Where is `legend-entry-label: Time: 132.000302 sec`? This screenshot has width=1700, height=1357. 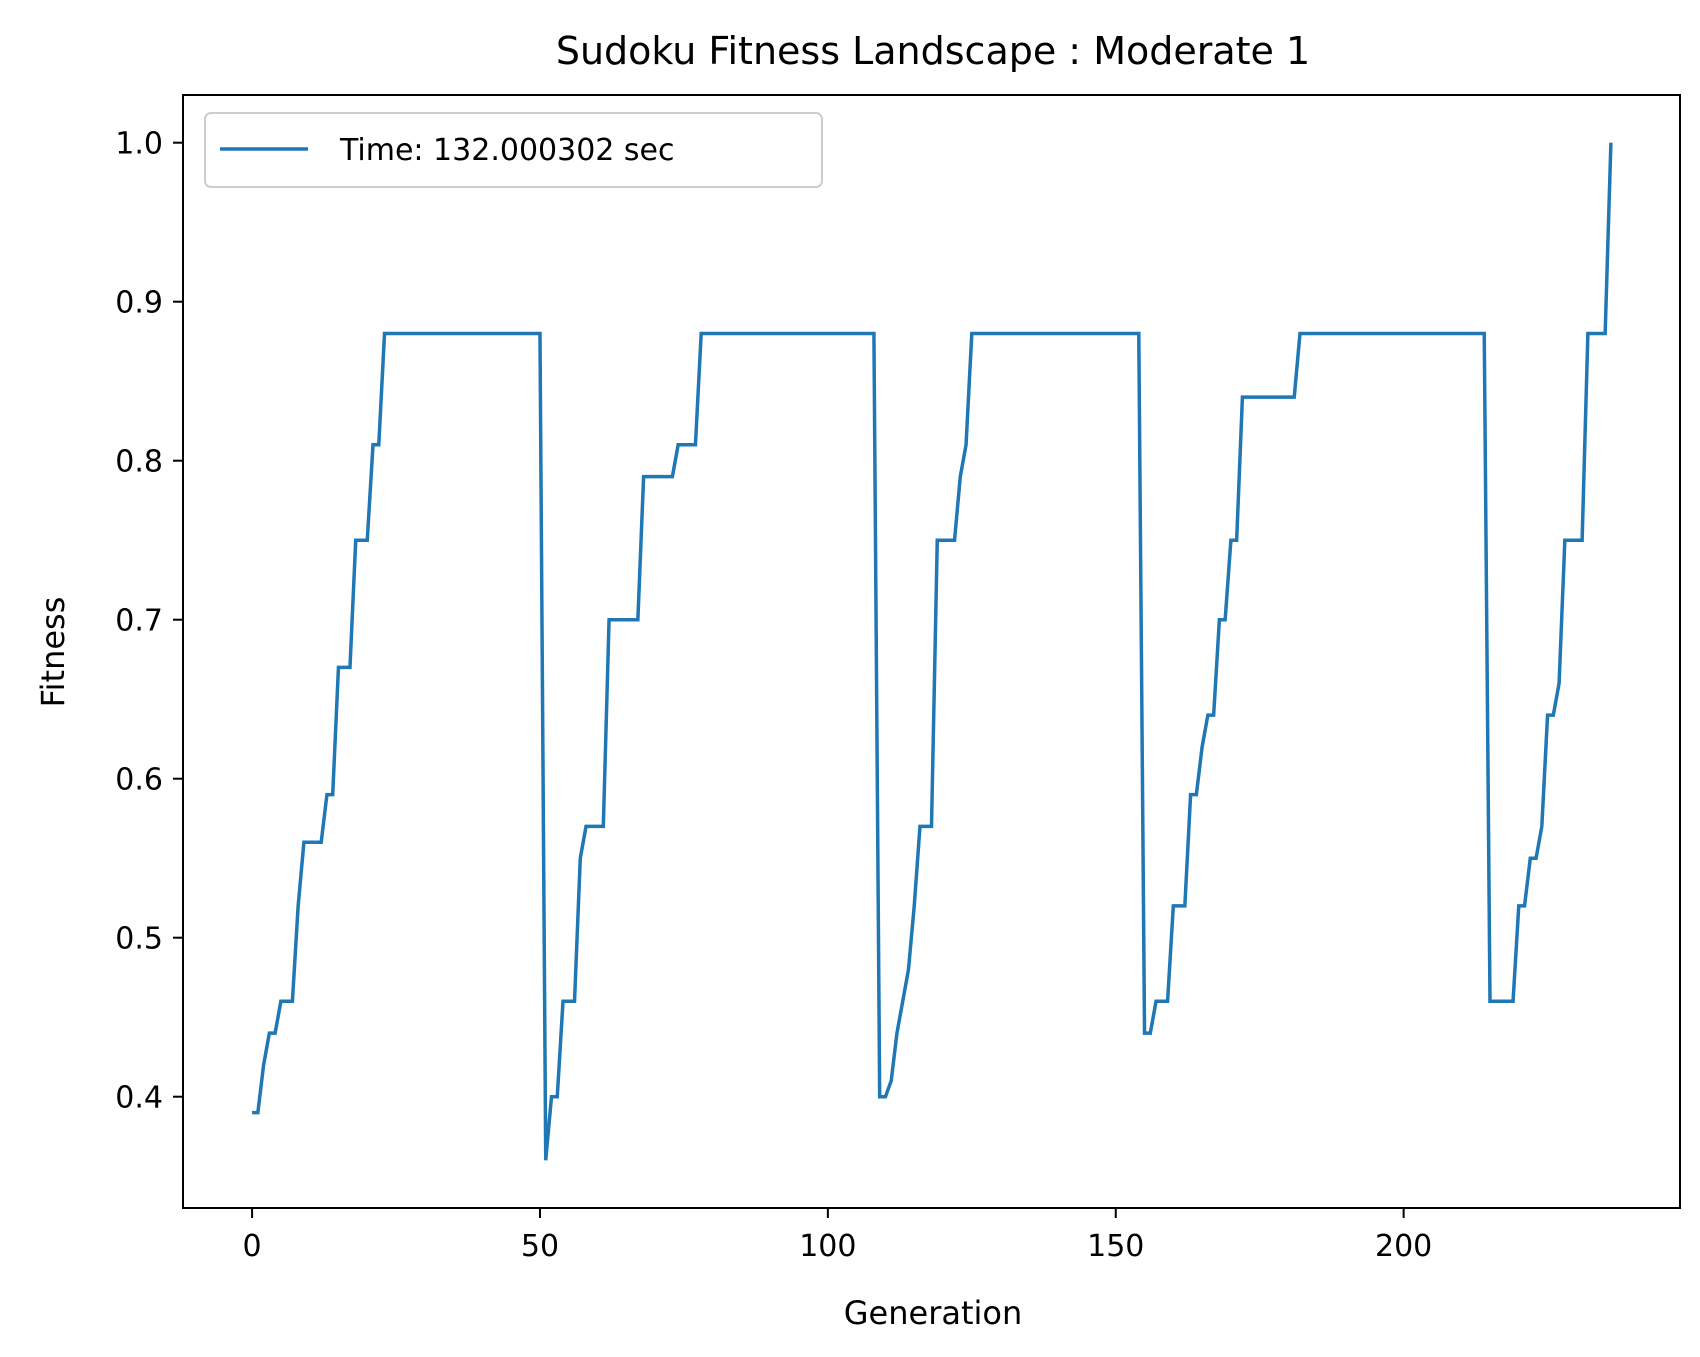 legend-entry-label: Time: 132.000302 sec is located at coordinates (507, 150).